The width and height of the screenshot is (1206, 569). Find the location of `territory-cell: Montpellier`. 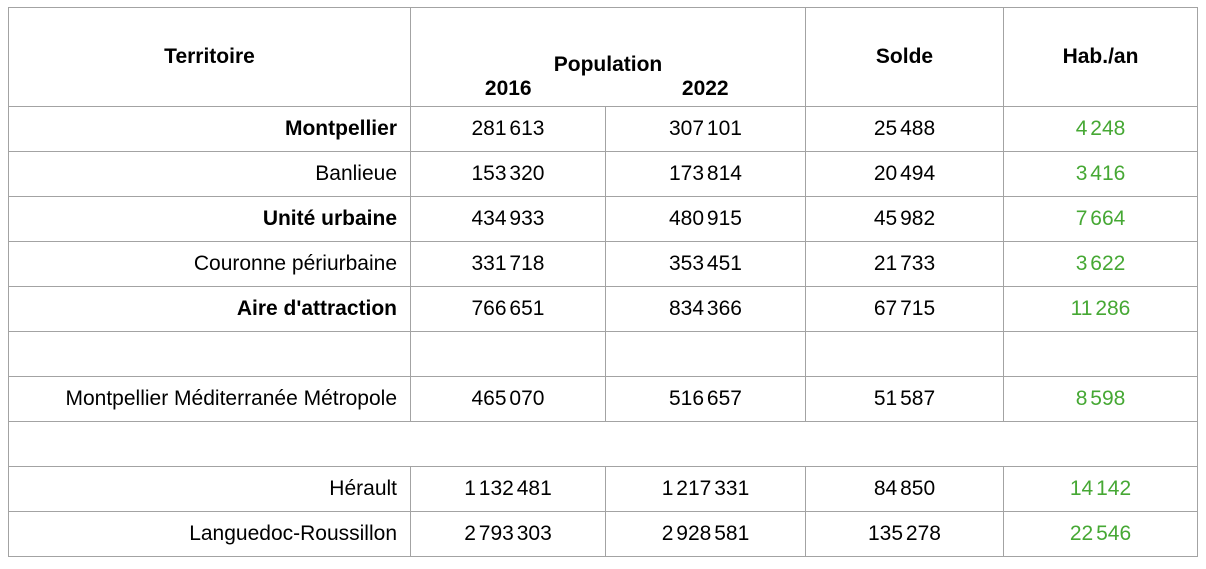

territory-cell: Montpellier is located at coordinates (209, 129).